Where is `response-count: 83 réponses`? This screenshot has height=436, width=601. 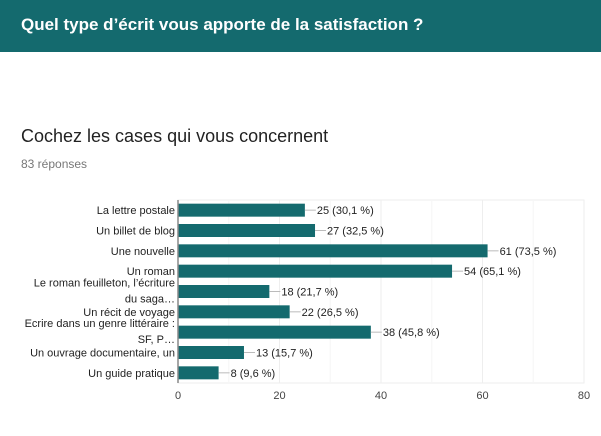 response-count: 83 réponses is located at coordinates (54, 164).